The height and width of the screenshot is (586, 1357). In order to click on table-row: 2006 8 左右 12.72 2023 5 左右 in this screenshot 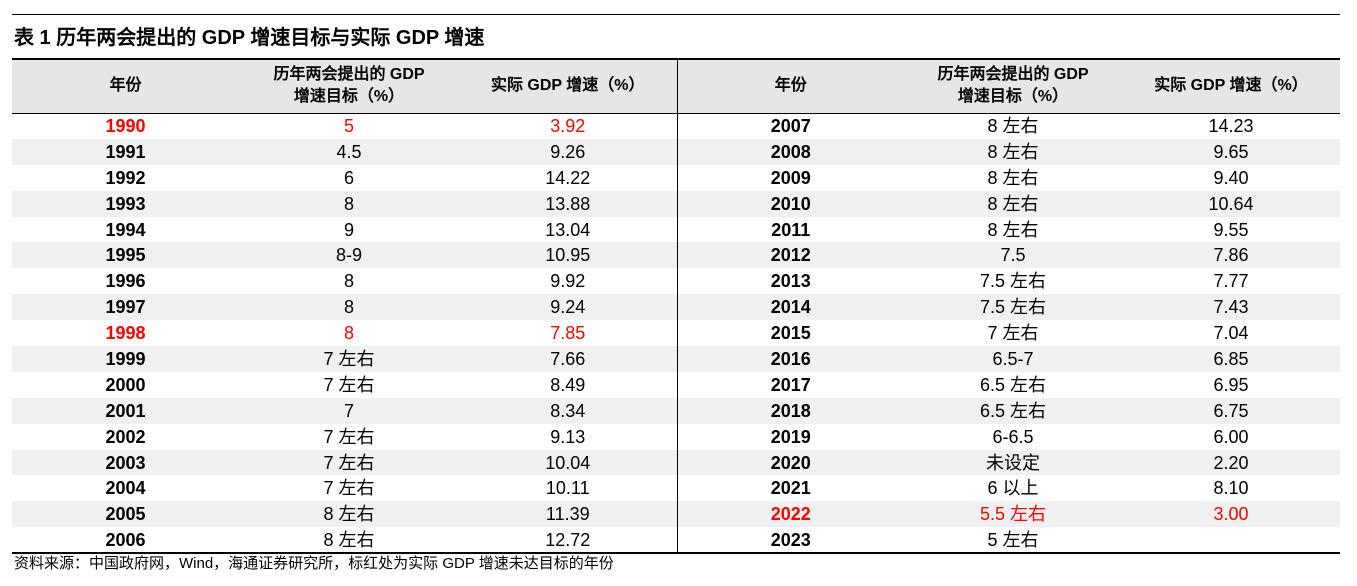, I will do `click(676, 541)`.